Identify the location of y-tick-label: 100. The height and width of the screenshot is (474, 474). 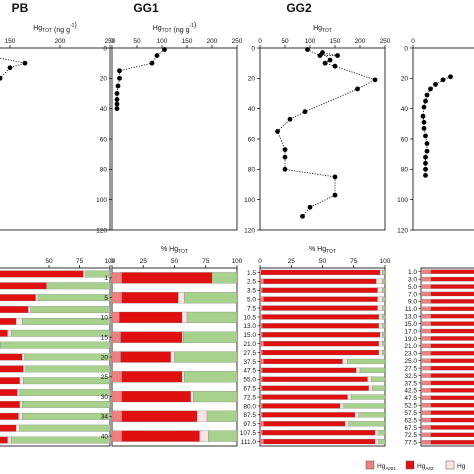
(101, 200).